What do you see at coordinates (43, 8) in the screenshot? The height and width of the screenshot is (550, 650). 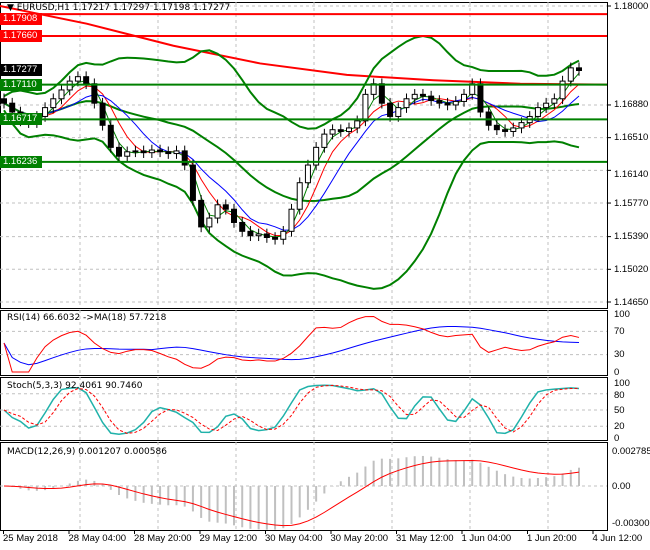 I see `symbol-name: EURUSD,H1` at bounding box center [43, 8].